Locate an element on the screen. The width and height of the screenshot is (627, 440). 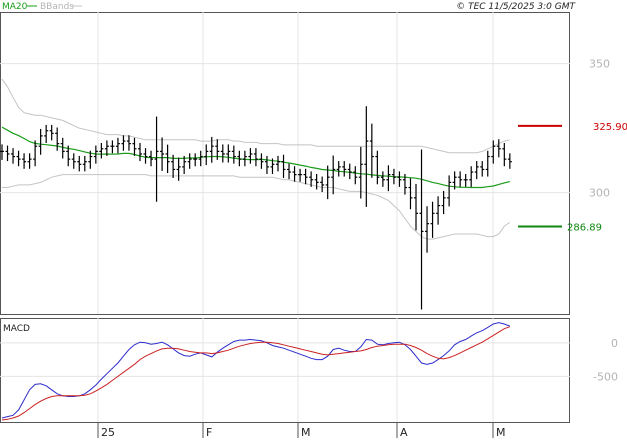
price-tick-label: 350 is located at coordinates (599, 64).